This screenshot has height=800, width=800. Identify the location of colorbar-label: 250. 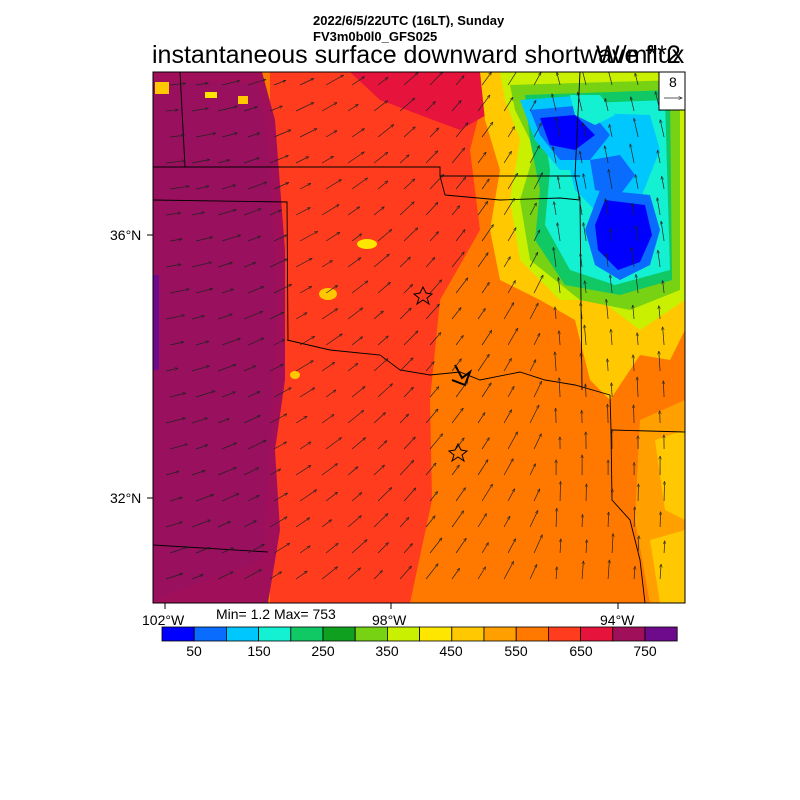
(323, 651).